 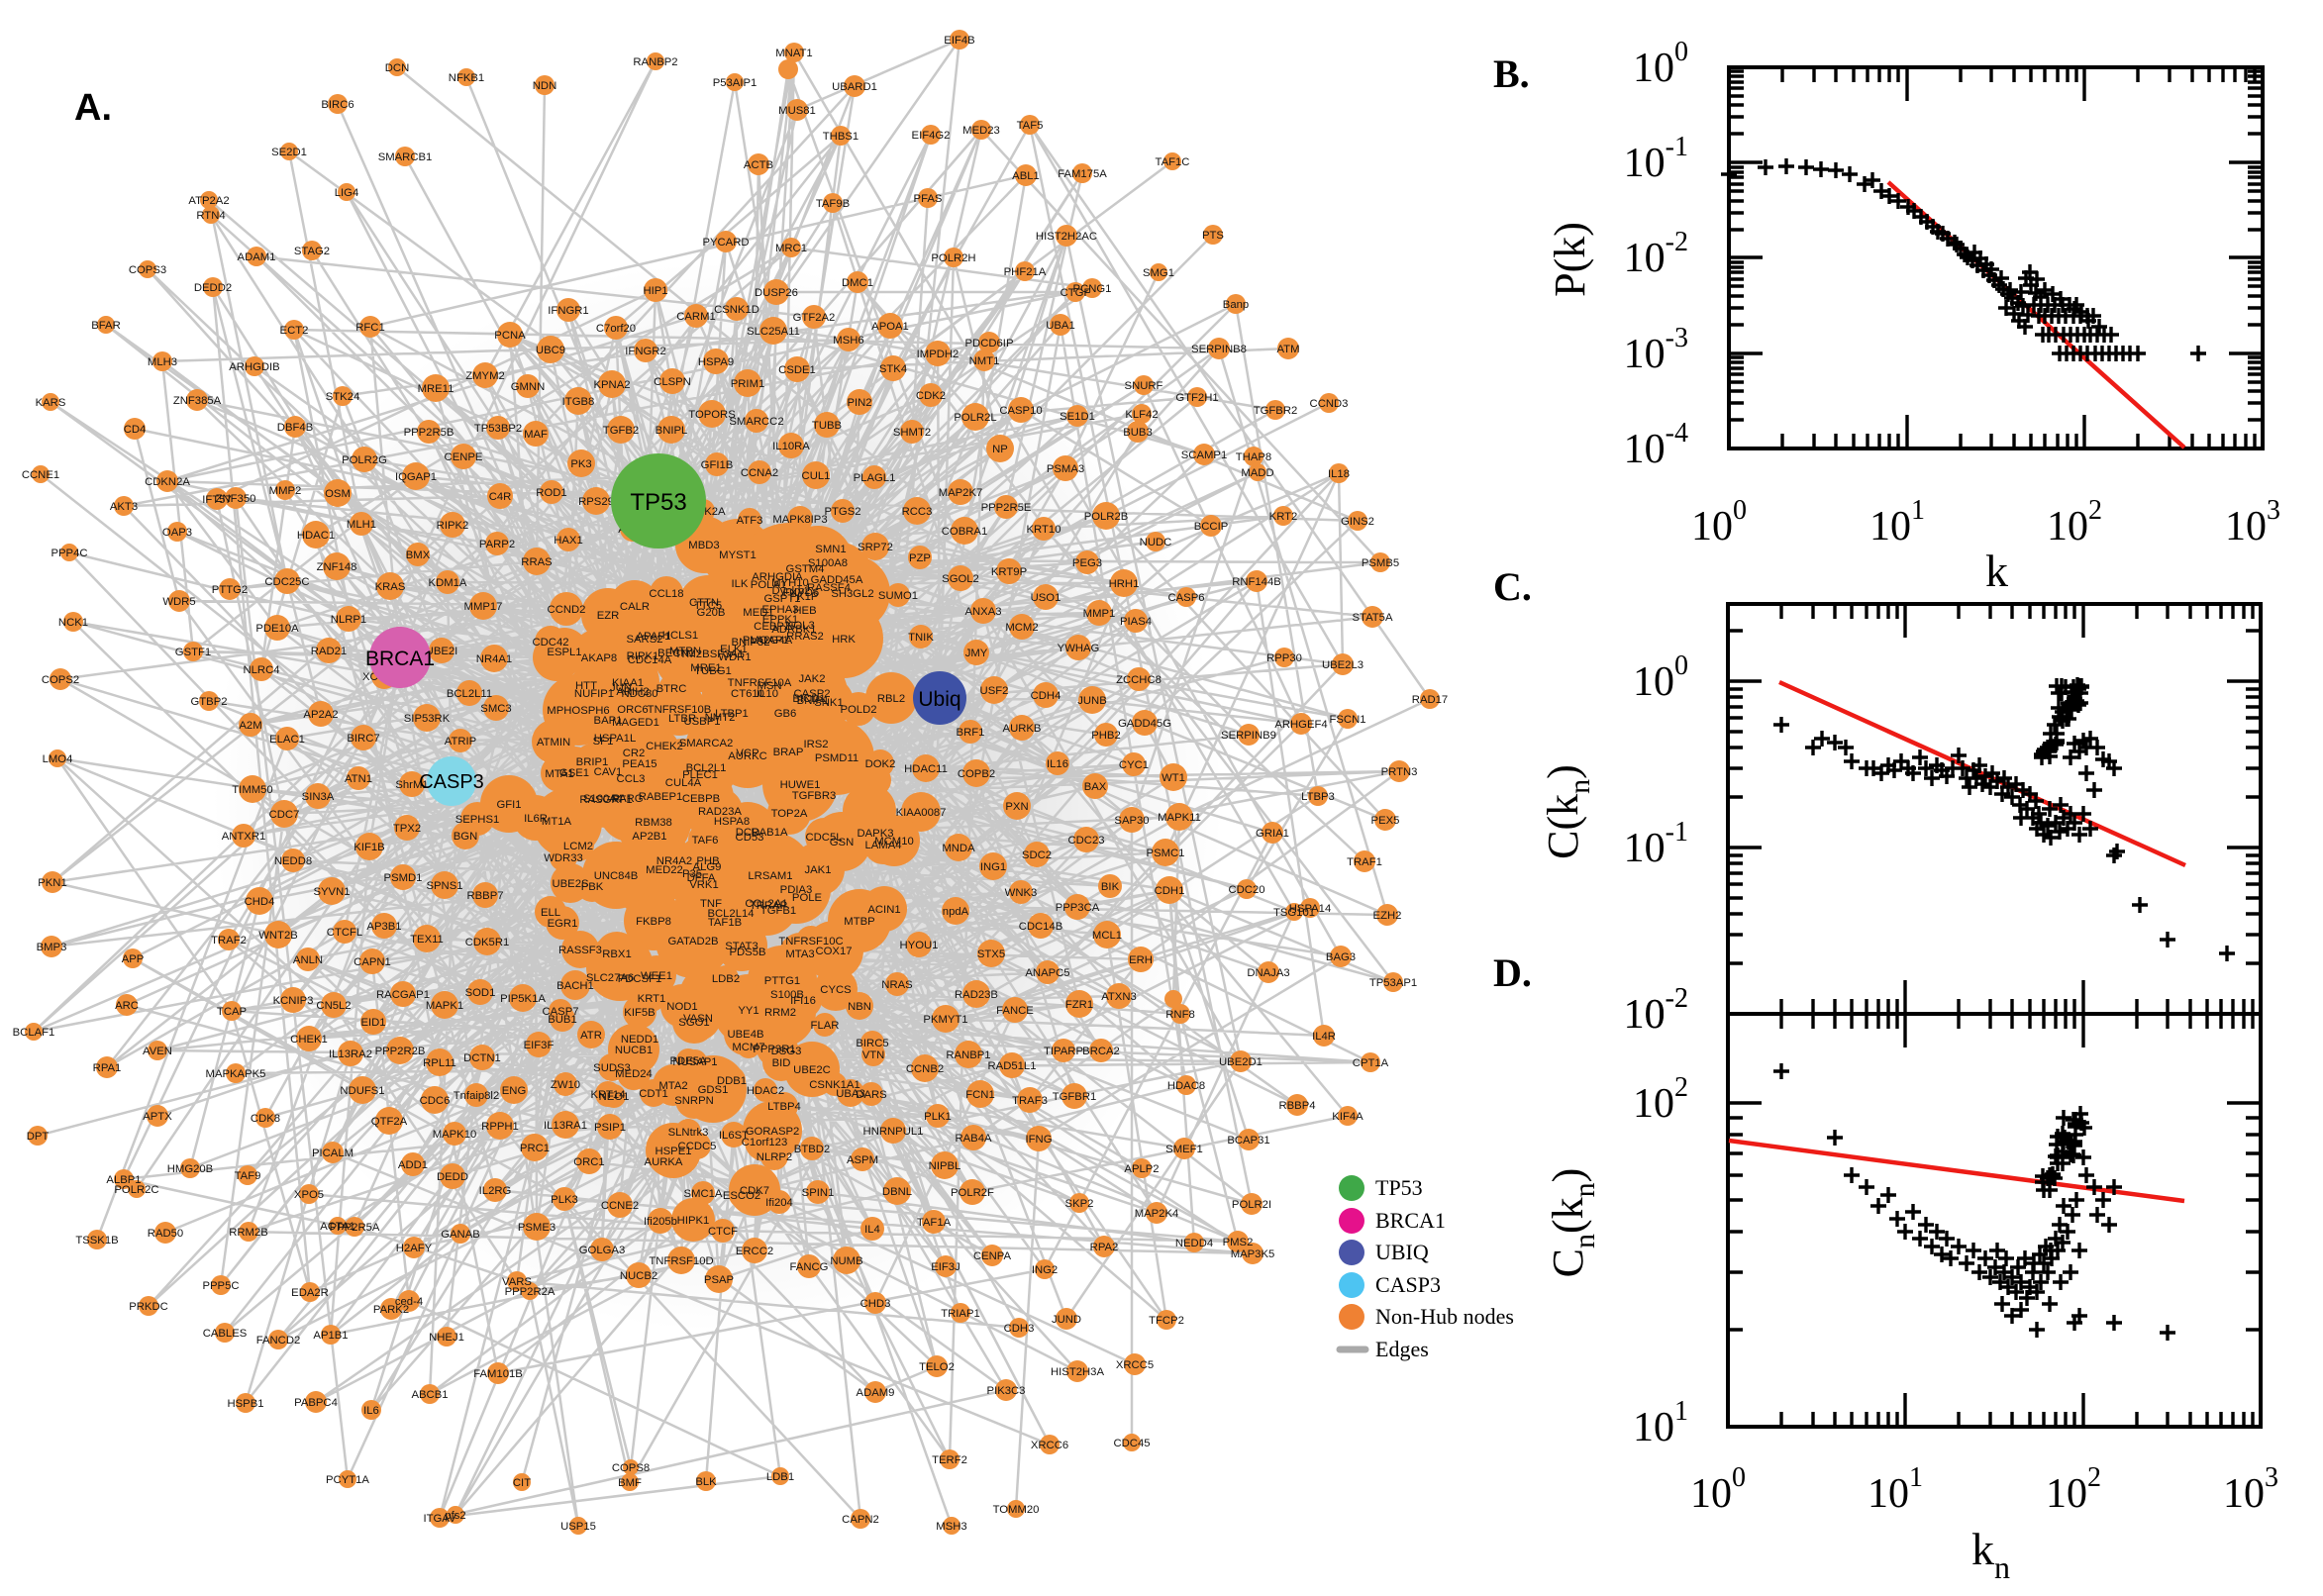 I want to click on svg-text: CAPN1, so click(x=372, y=962).